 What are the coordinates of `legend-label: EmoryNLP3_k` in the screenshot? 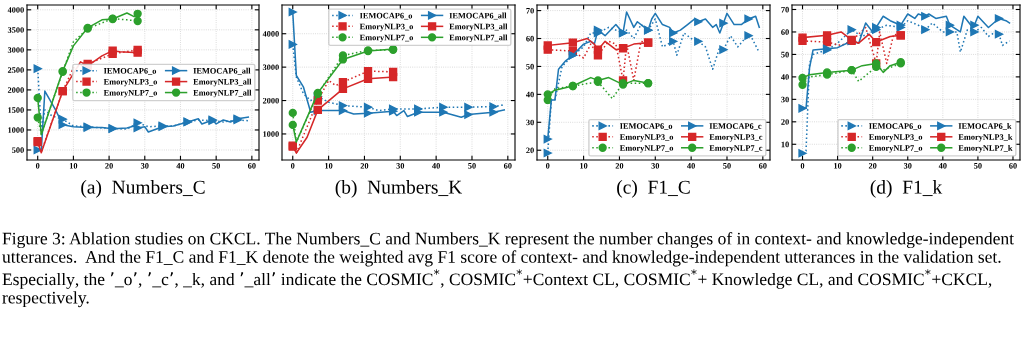 It's located at (985, 137).